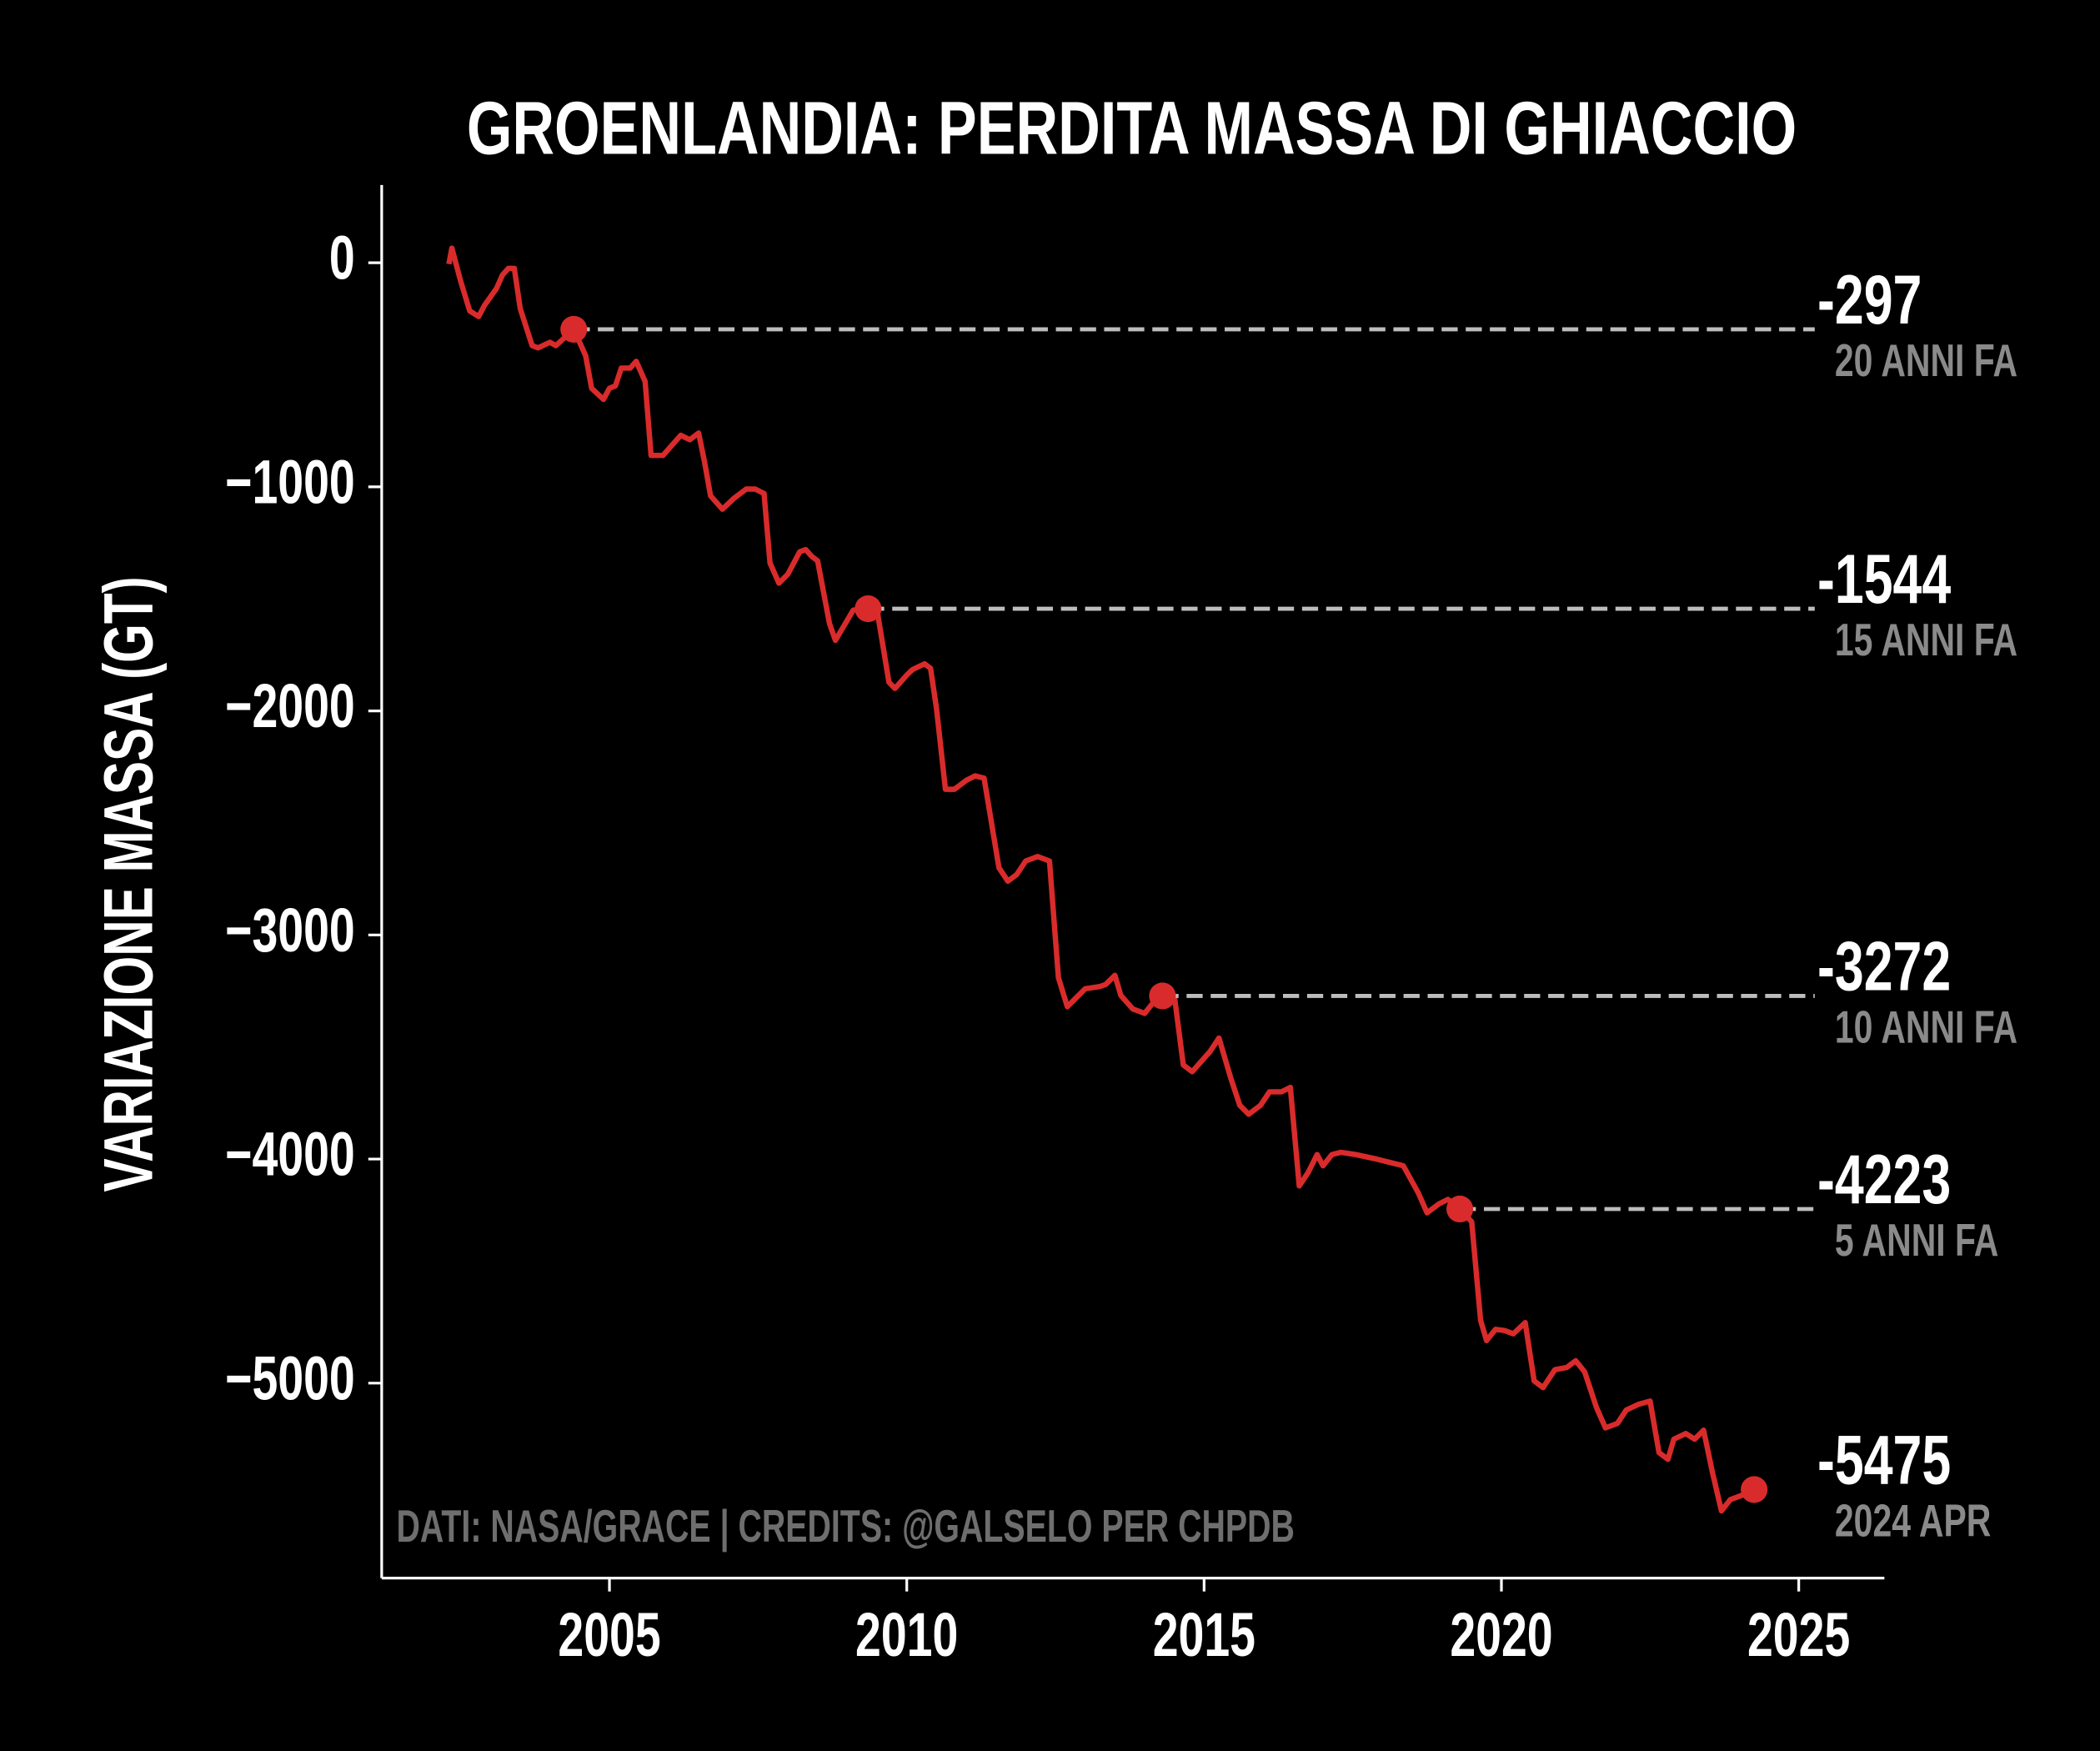 The image size is (2100, 1751). Describe the element at coordinates (1916, 1241) in the screenshot. I see `highlight-label: 5 ANNI FA` at that location.